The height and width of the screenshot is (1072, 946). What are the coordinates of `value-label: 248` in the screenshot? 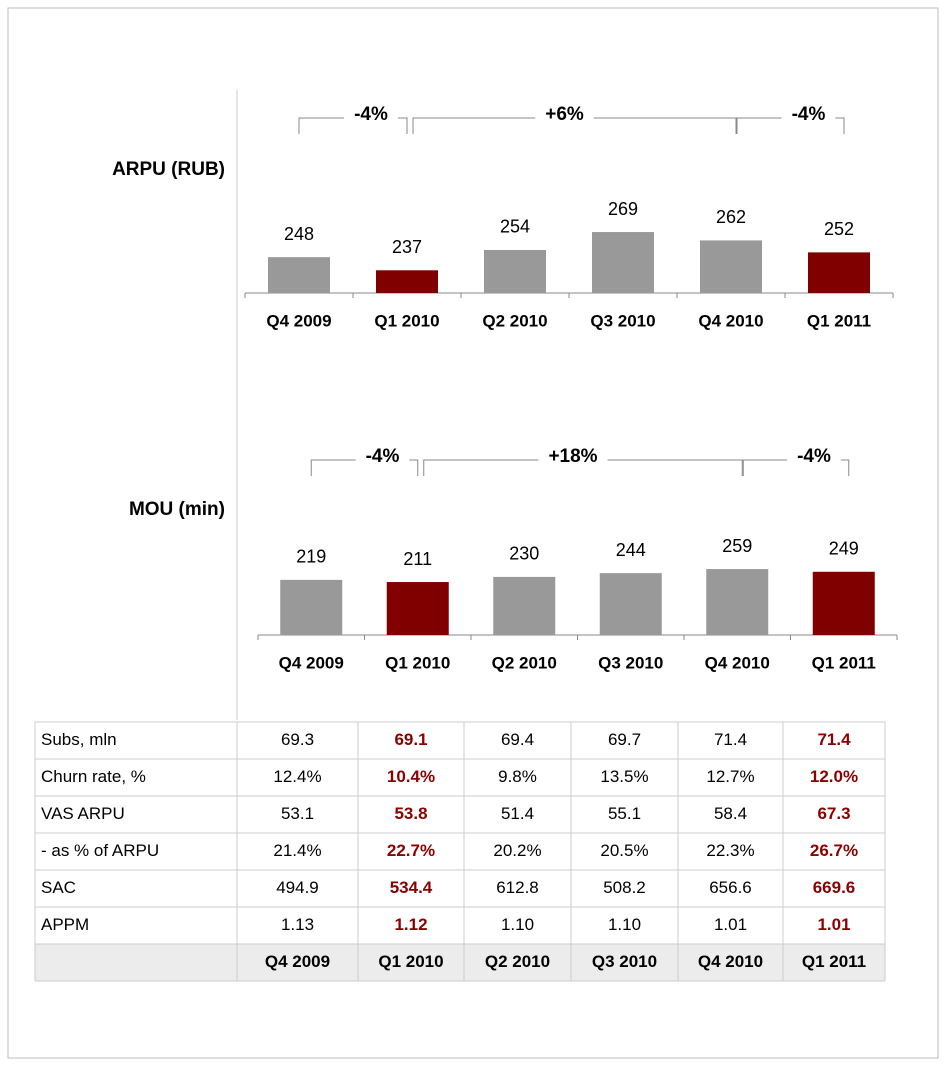 It's located at (299, 234).